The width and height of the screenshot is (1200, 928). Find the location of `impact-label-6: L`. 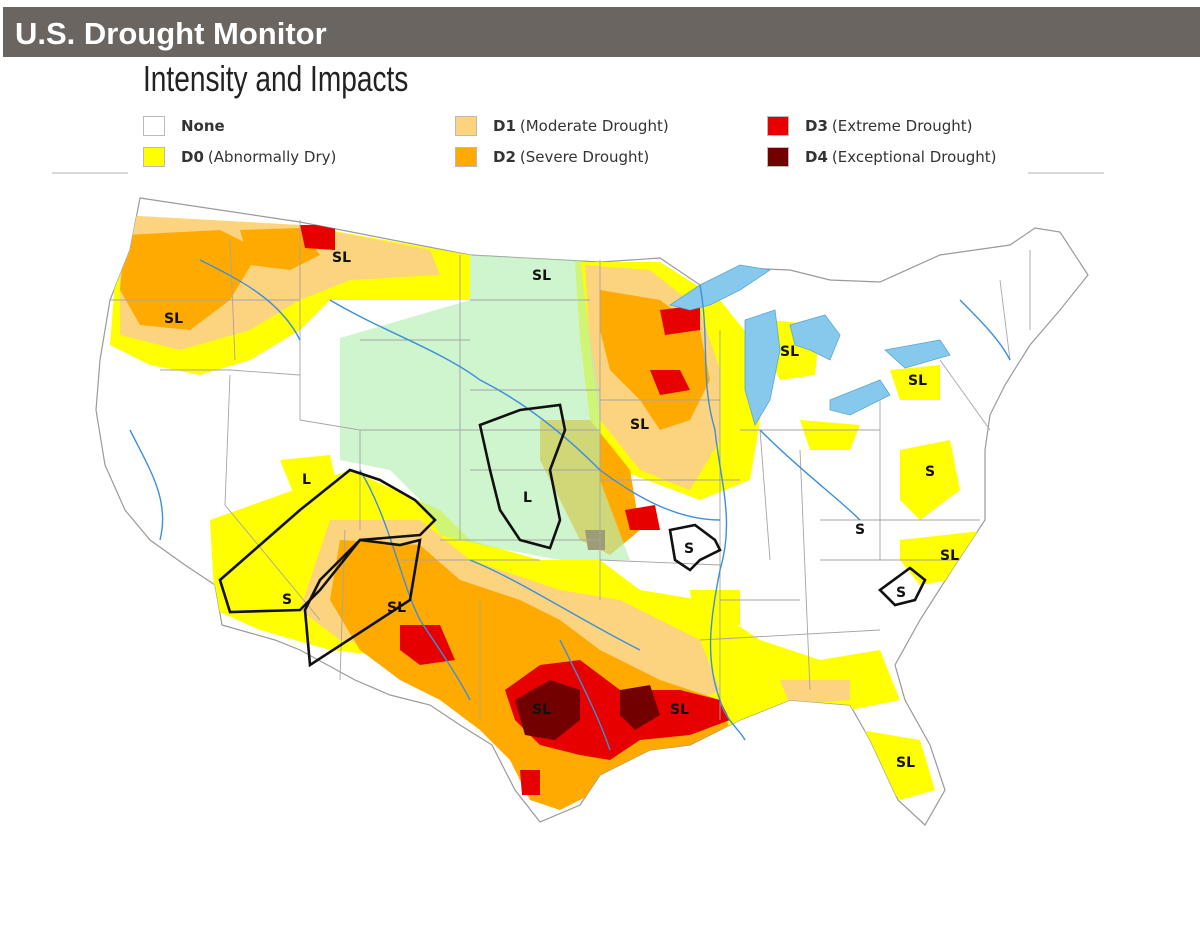

impact-label-6: L is located at coordinates (527, 498).